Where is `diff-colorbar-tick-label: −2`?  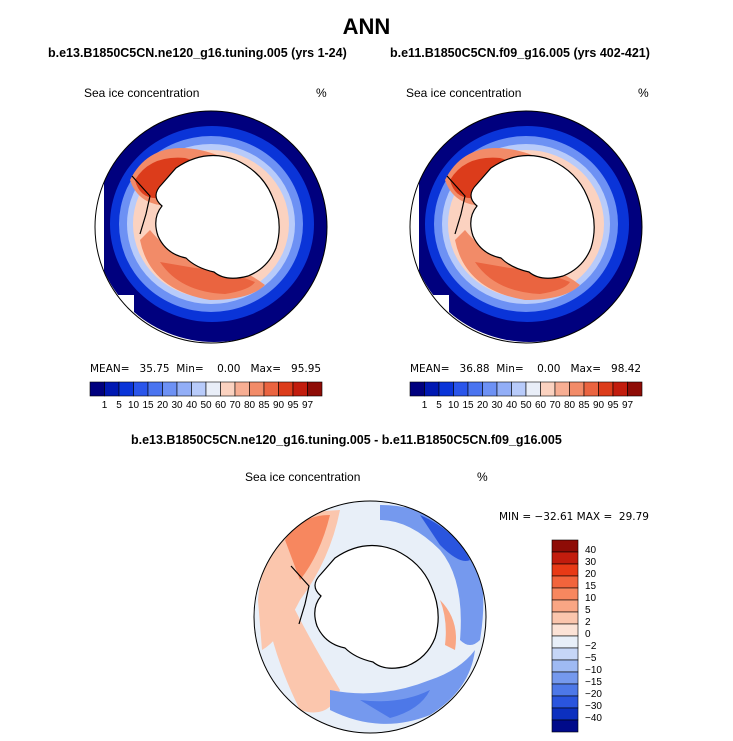 diff-colorbar-tick-label: −2 is located at coordinates (591, 646).